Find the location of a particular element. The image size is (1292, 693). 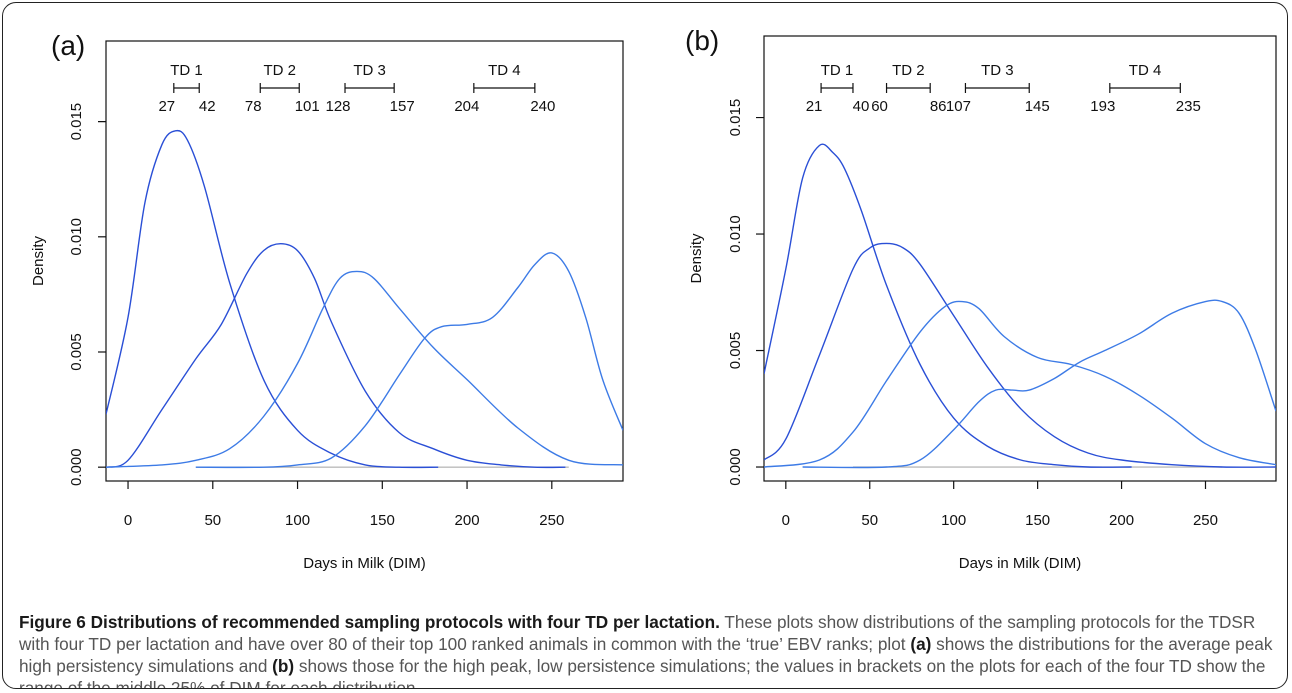

td-high-value: 240 is located at coordinates (542, 106).